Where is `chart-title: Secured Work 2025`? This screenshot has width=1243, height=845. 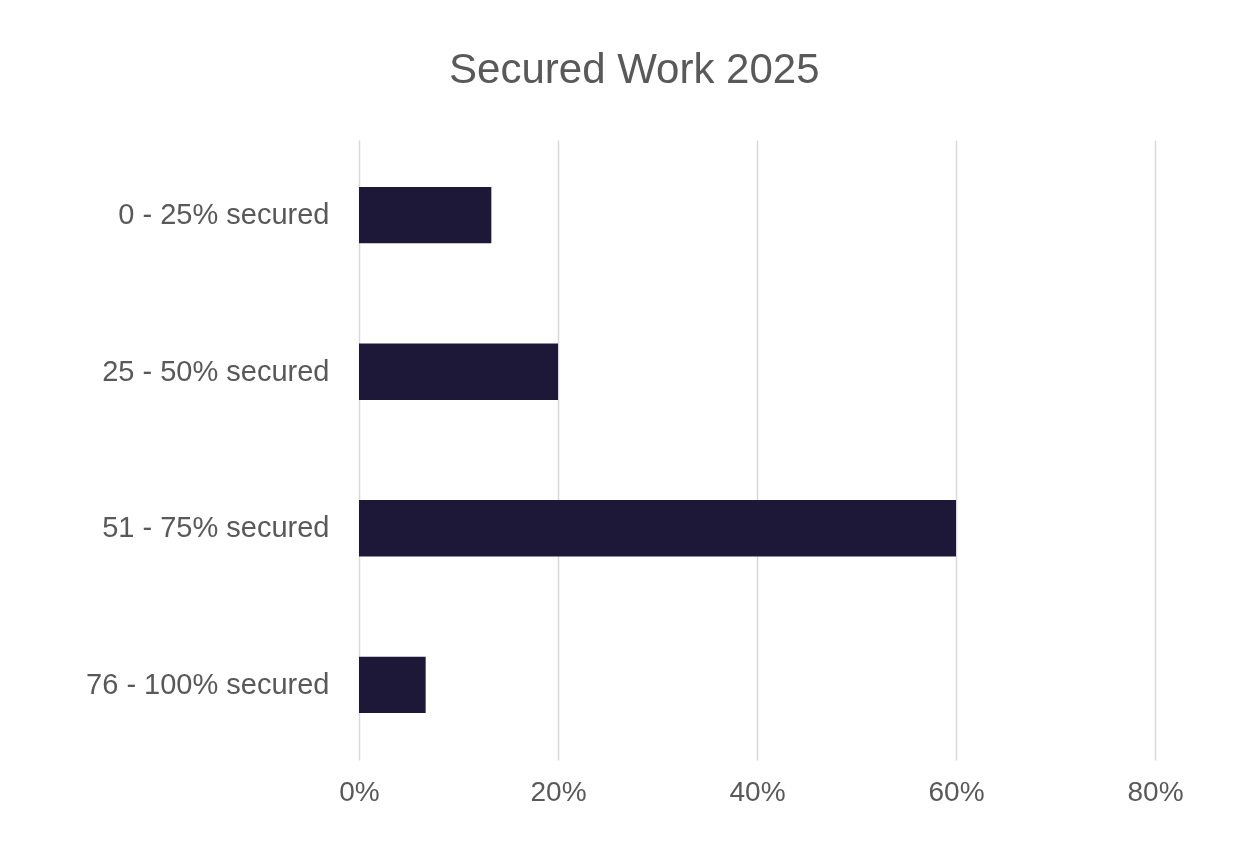
chart-title: Secured Work 2025 is located at coordinates (634, 68).